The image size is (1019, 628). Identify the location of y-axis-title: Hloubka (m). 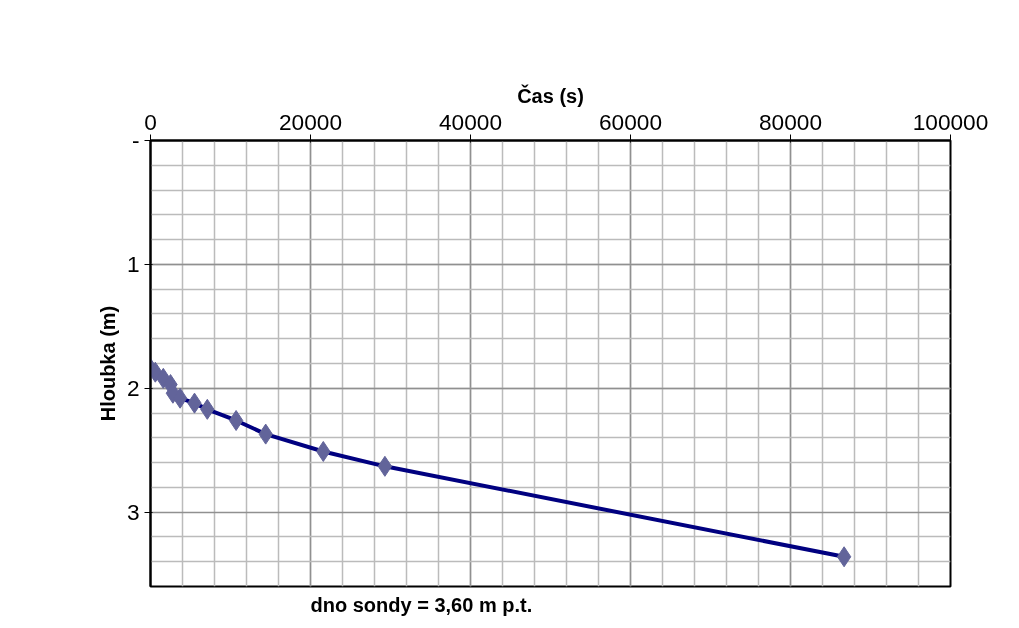
(107, 363).